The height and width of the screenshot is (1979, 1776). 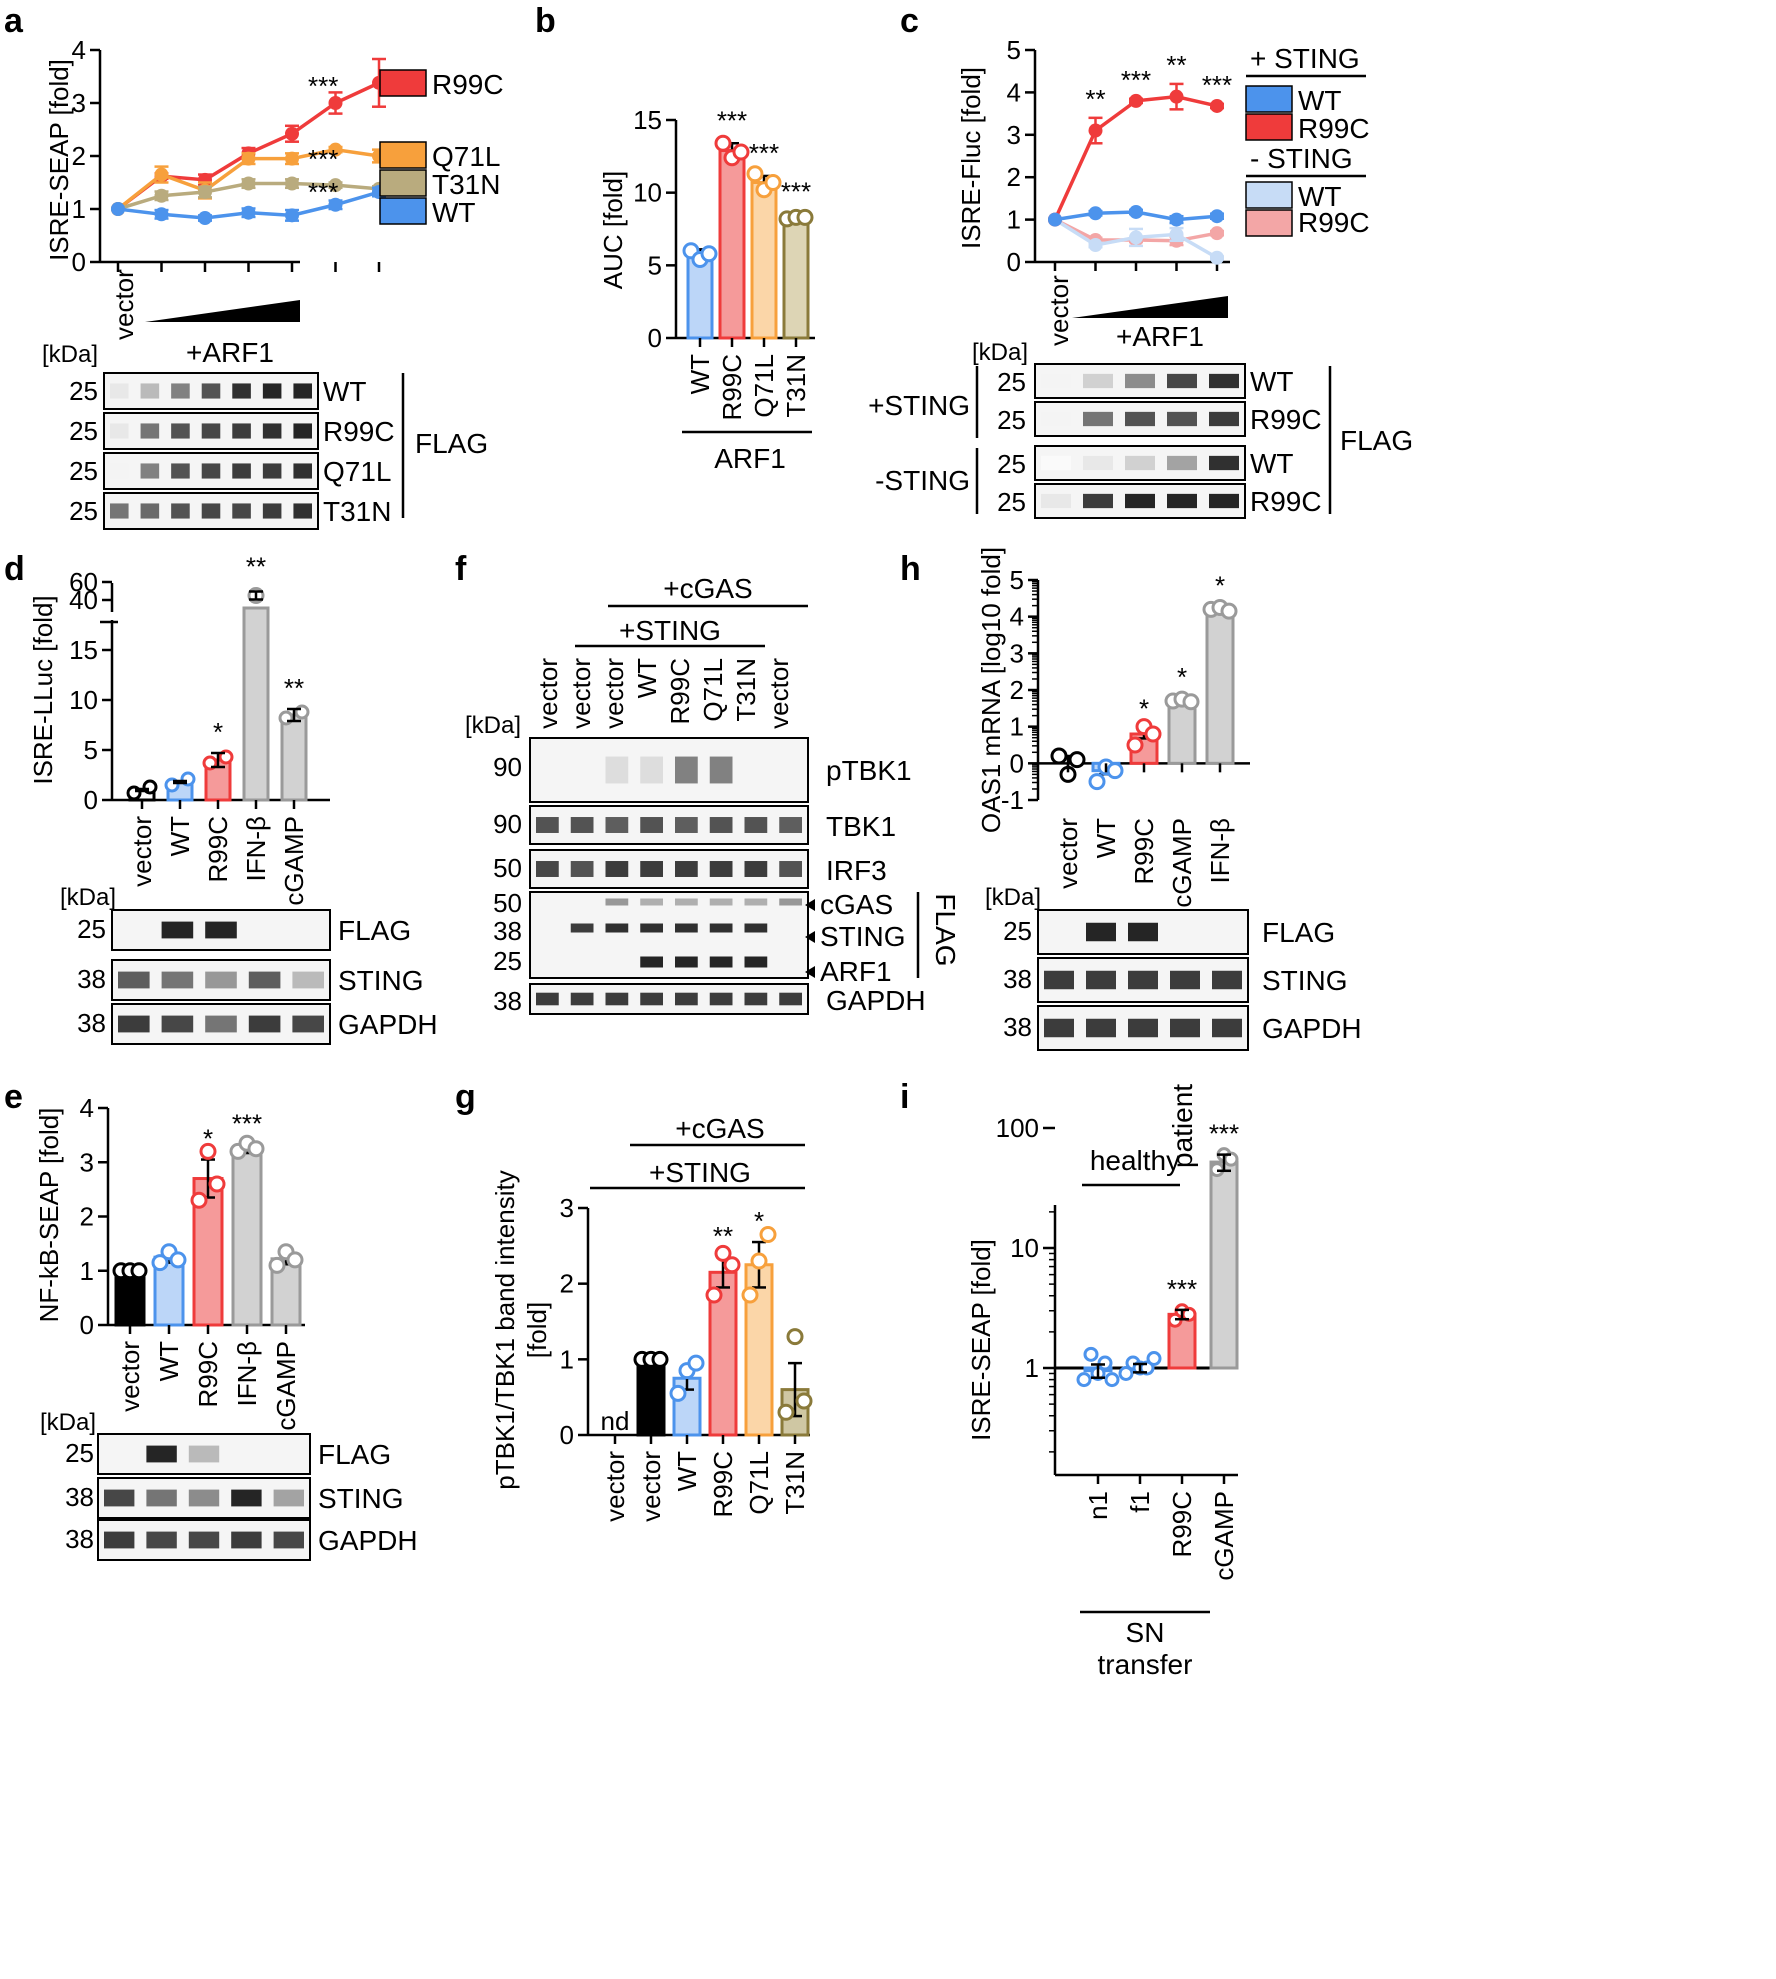 I want to click on panel-a-dose-triangle, so click(x=222, y=311).